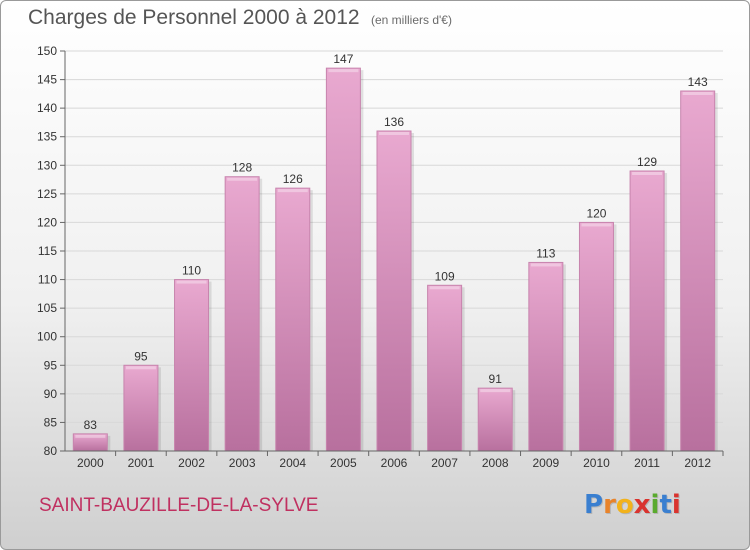  What do you see at coordinates (665, 505) in the screenshot?
I see `logo-letter: t` at bounding box center [665, 505].